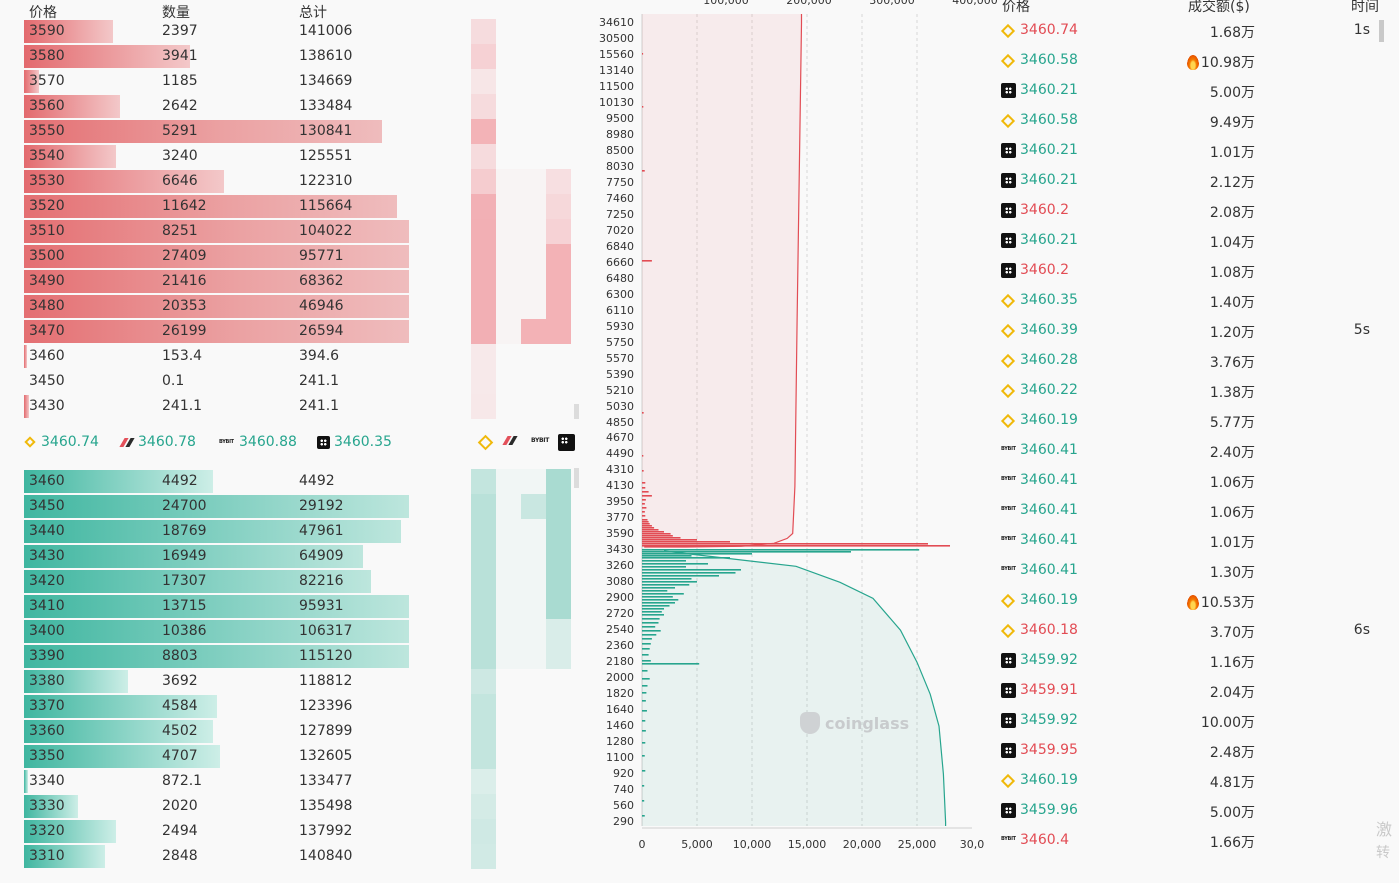 Image resolution: width=1399 pixels, height=883 pixels. What do you see at coordinates (216, 556) in the screenshot?
I see `bid-row: 3430 16949 64909` at bounding box center [216, 556].